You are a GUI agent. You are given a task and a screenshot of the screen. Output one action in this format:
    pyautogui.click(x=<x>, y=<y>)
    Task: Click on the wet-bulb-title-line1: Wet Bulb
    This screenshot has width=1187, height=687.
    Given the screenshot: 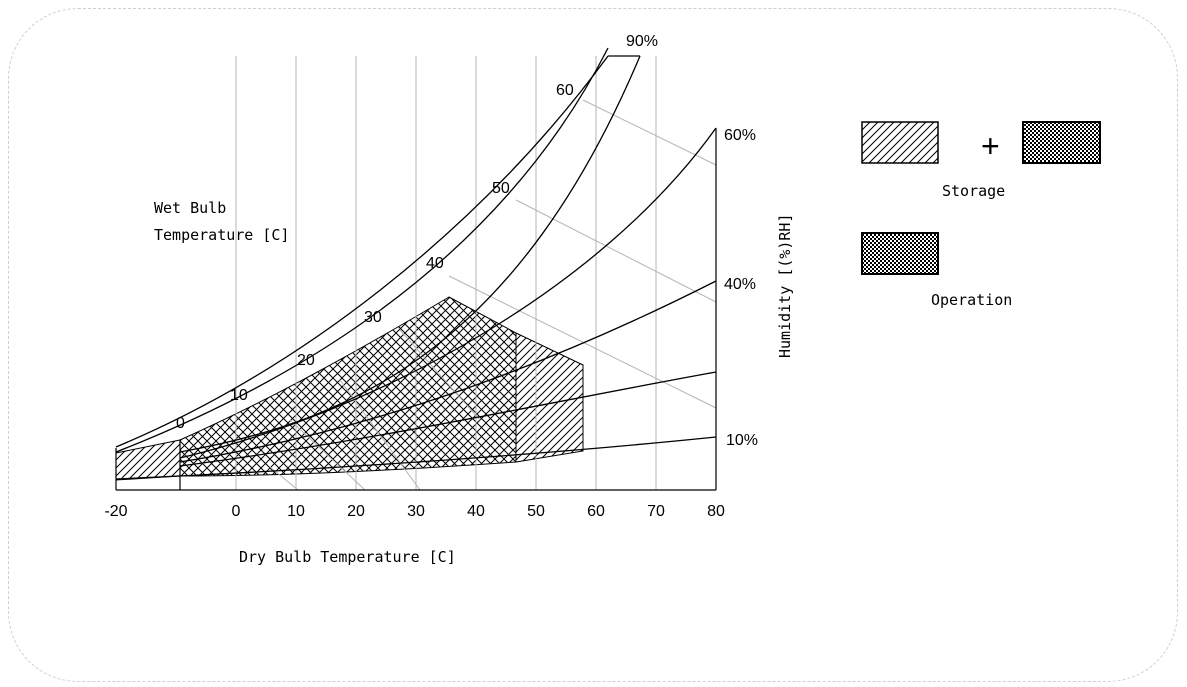 What is the action you would take?
    pyautogui.click(x=190, y=208)
    